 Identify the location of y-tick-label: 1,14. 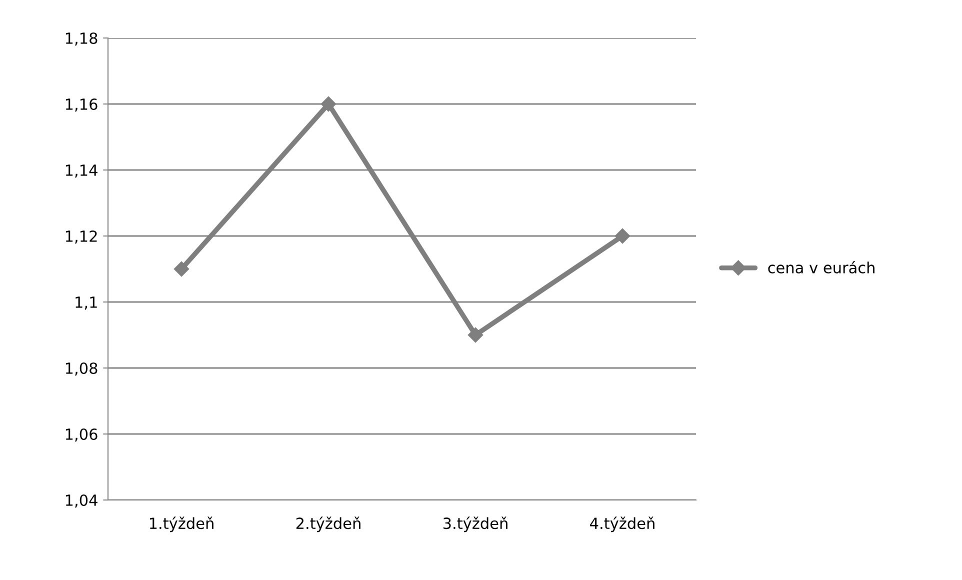
(82, 171).